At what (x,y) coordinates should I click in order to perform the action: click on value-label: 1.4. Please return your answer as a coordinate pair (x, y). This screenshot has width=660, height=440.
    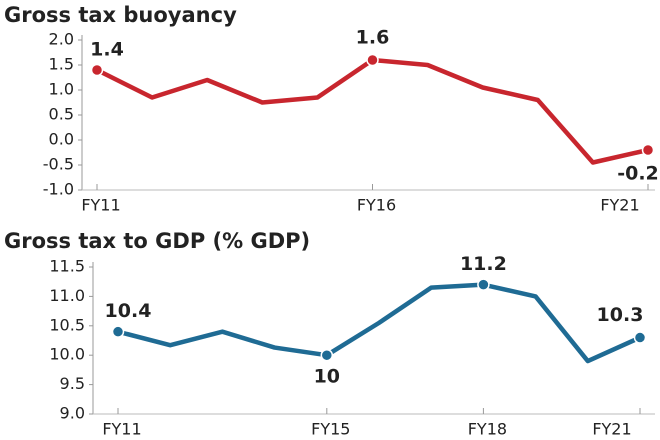
    Looking at the image, I should click on (107, 50).